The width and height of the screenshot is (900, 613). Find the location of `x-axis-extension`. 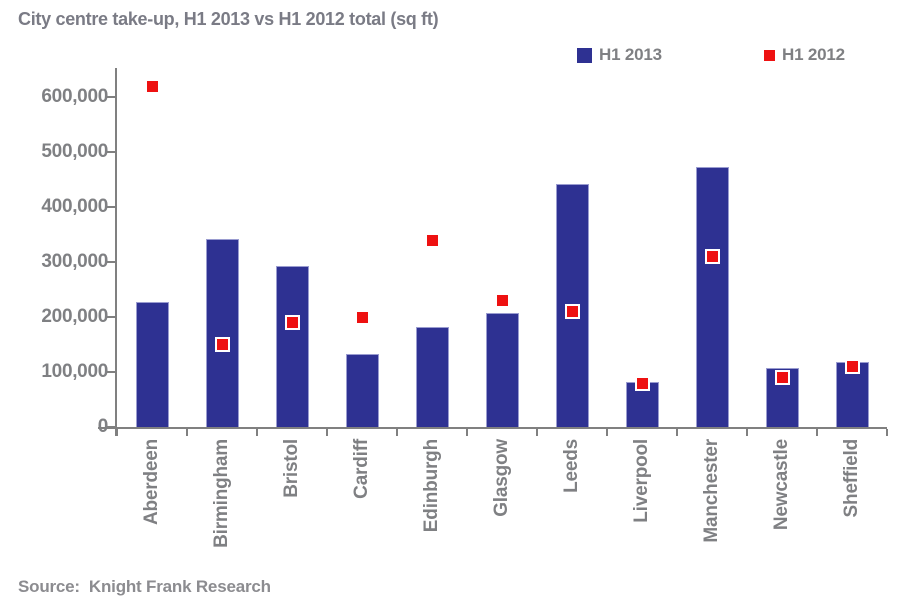

x-axis-extension is located at coordinates (107, 428).